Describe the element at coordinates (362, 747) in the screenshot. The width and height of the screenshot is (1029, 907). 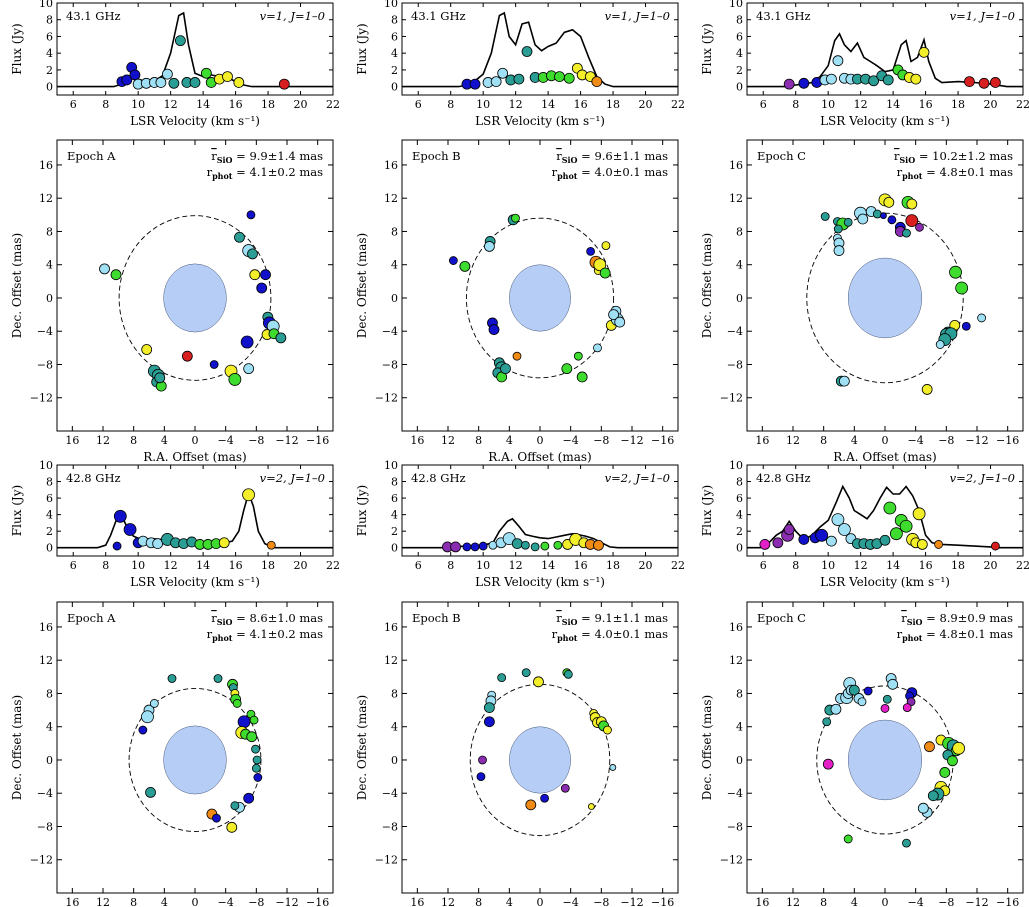
I see `y-axis-label: Dec. Offset (mas)` at that location.